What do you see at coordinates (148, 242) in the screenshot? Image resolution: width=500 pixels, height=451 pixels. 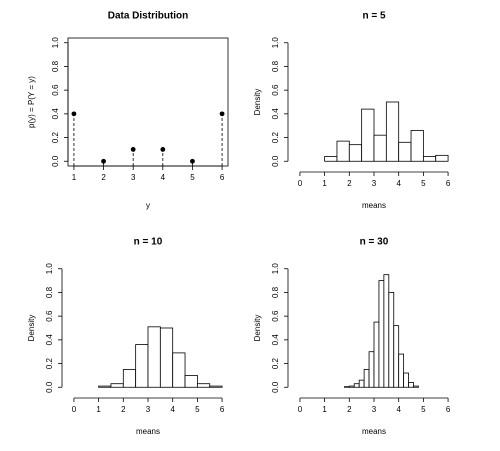 I see `panel-title: n = 10` at bounding box center [148, 242].